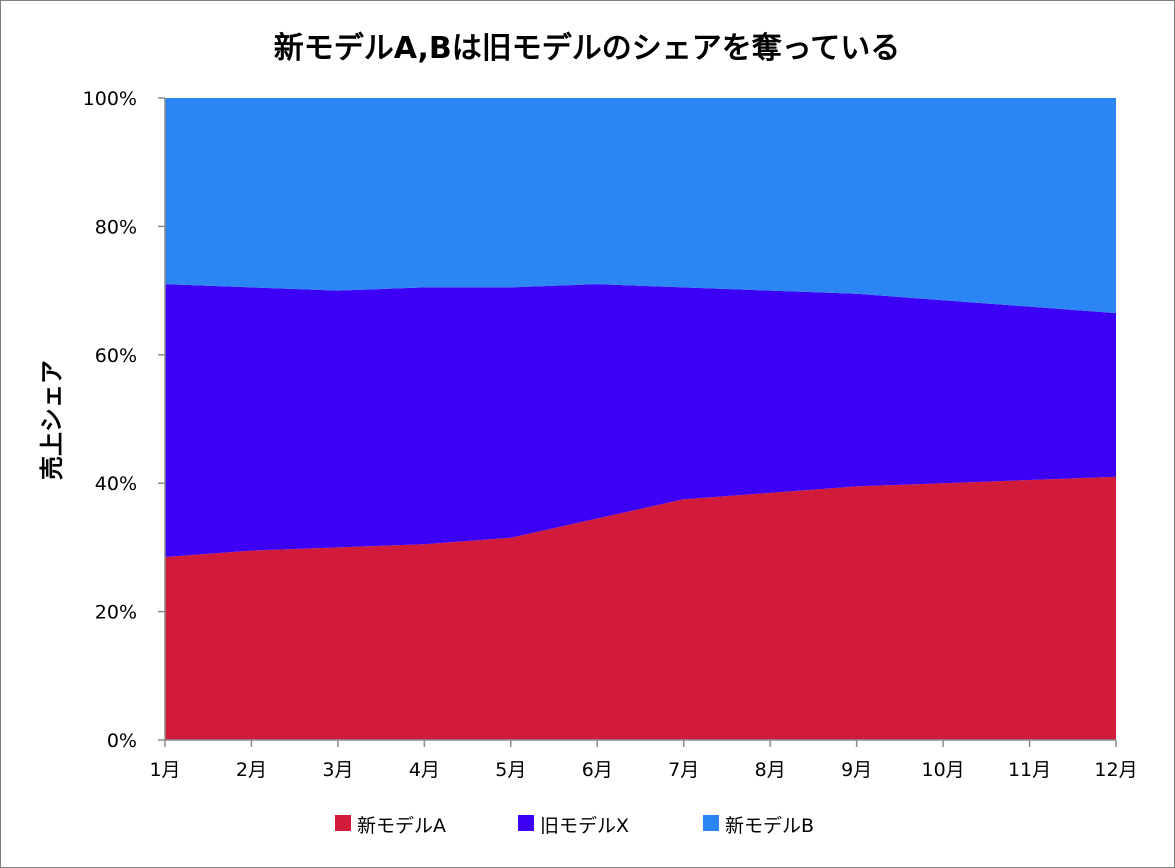  Describe the element at coordinates (683, 770) in the screenshot. I see `x-tick-label: 7月` at that location.